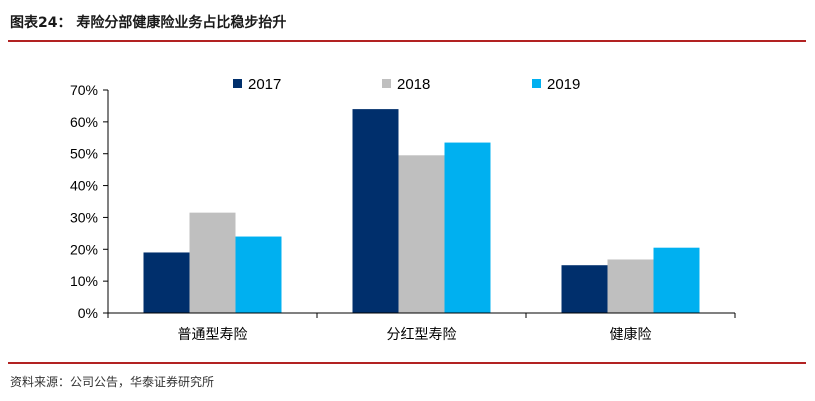  What do you see at coordinates (413, 84) in the screenshot?
I see `legend-label-2018: 2018` at bounding box center [413, 84].